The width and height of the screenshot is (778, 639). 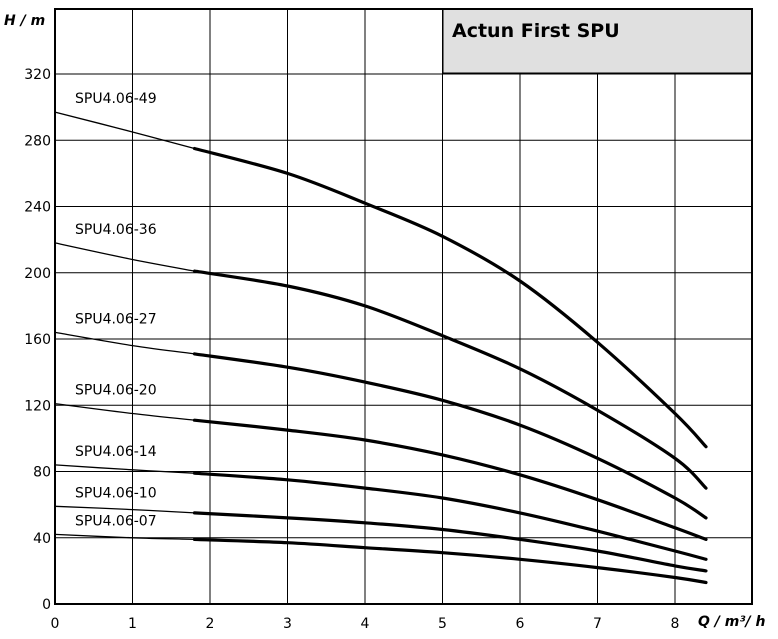 What do you see at coordinates (116, 99) in the screenshot?
I see `series-label: SPU4.06-49` at bounding box center [116, 99].